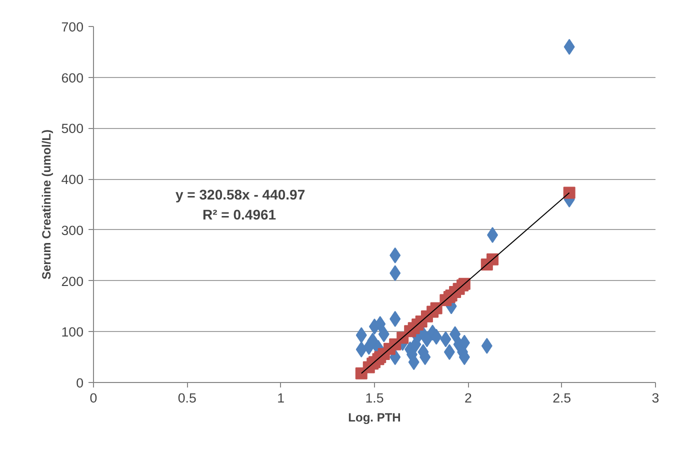 This screenshot has width=681, height=450. I want to click on annotation: R² = 0.4961, so click(239, 214).